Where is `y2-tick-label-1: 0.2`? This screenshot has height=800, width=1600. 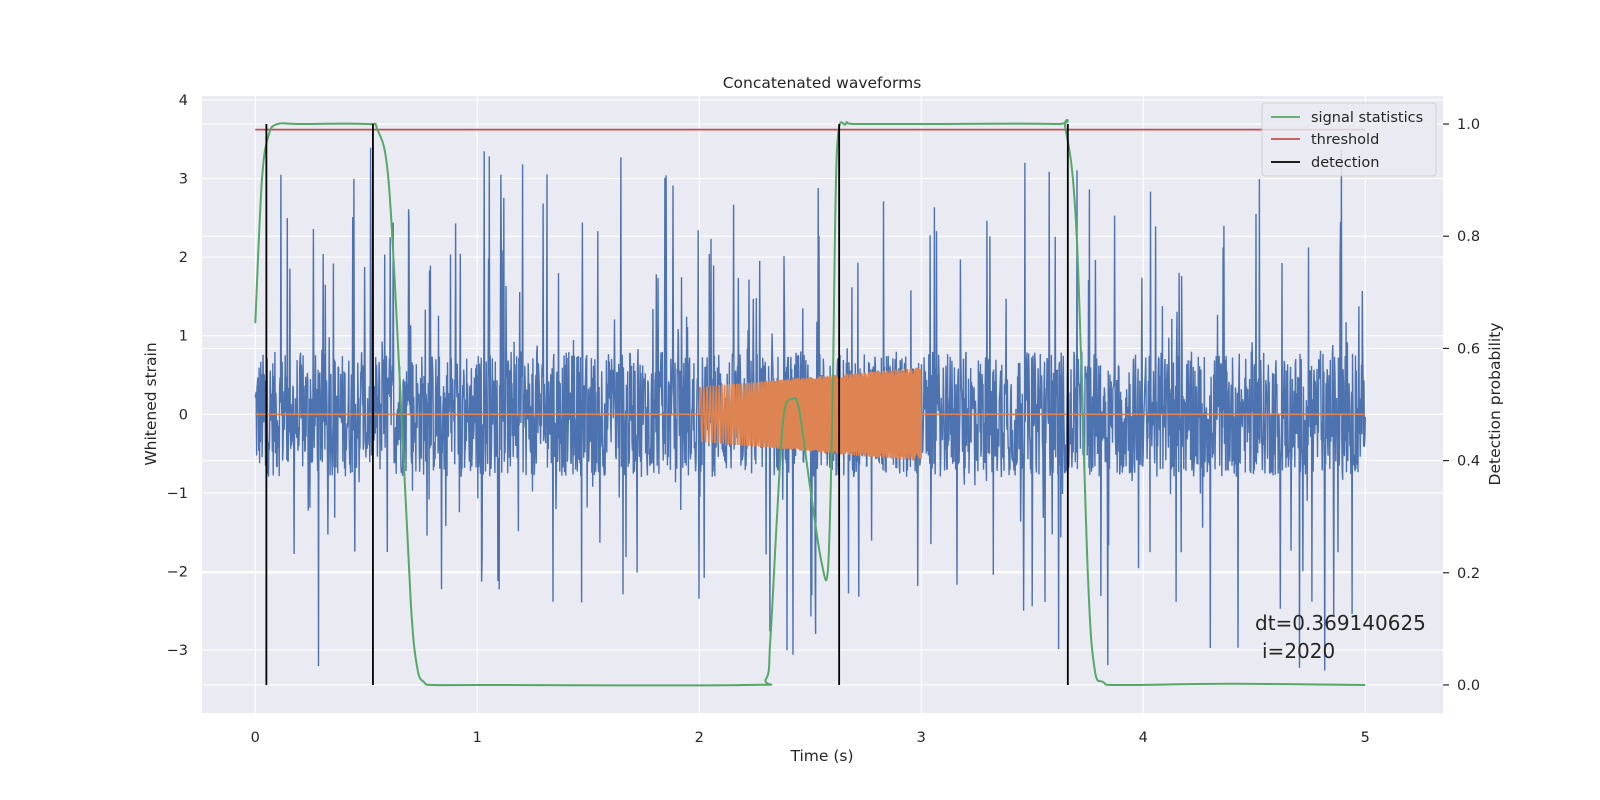
y2-tick-label-1: 0.2 is located at coordinates (1468, 574).